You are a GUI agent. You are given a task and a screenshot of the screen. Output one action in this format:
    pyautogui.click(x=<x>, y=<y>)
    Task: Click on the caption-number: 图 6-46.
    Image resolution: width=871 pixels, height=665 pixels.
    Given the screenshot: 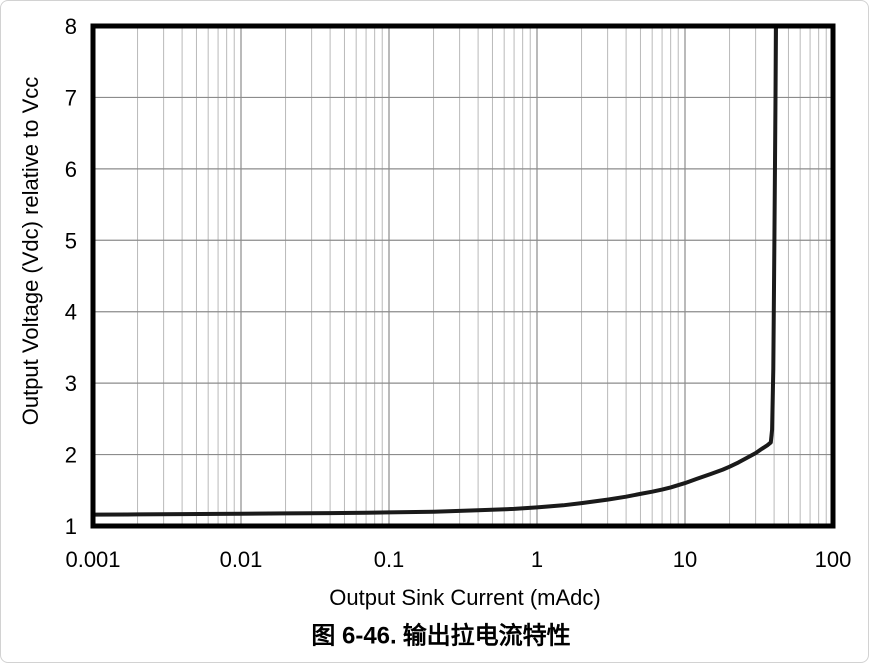 What is the action you would take?
    pyautogui.click(x=354, y=636)
    